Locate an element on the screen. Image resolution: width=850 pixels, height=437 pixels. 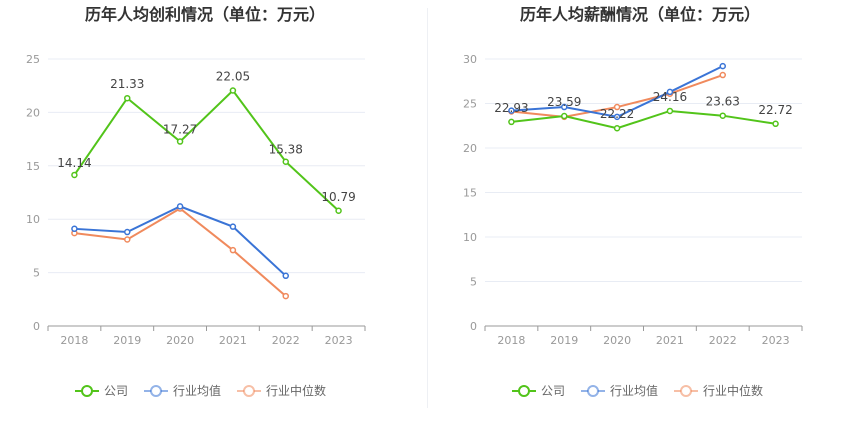
chart1-y-tick-label: 0 is located at coordinates (36, 326).